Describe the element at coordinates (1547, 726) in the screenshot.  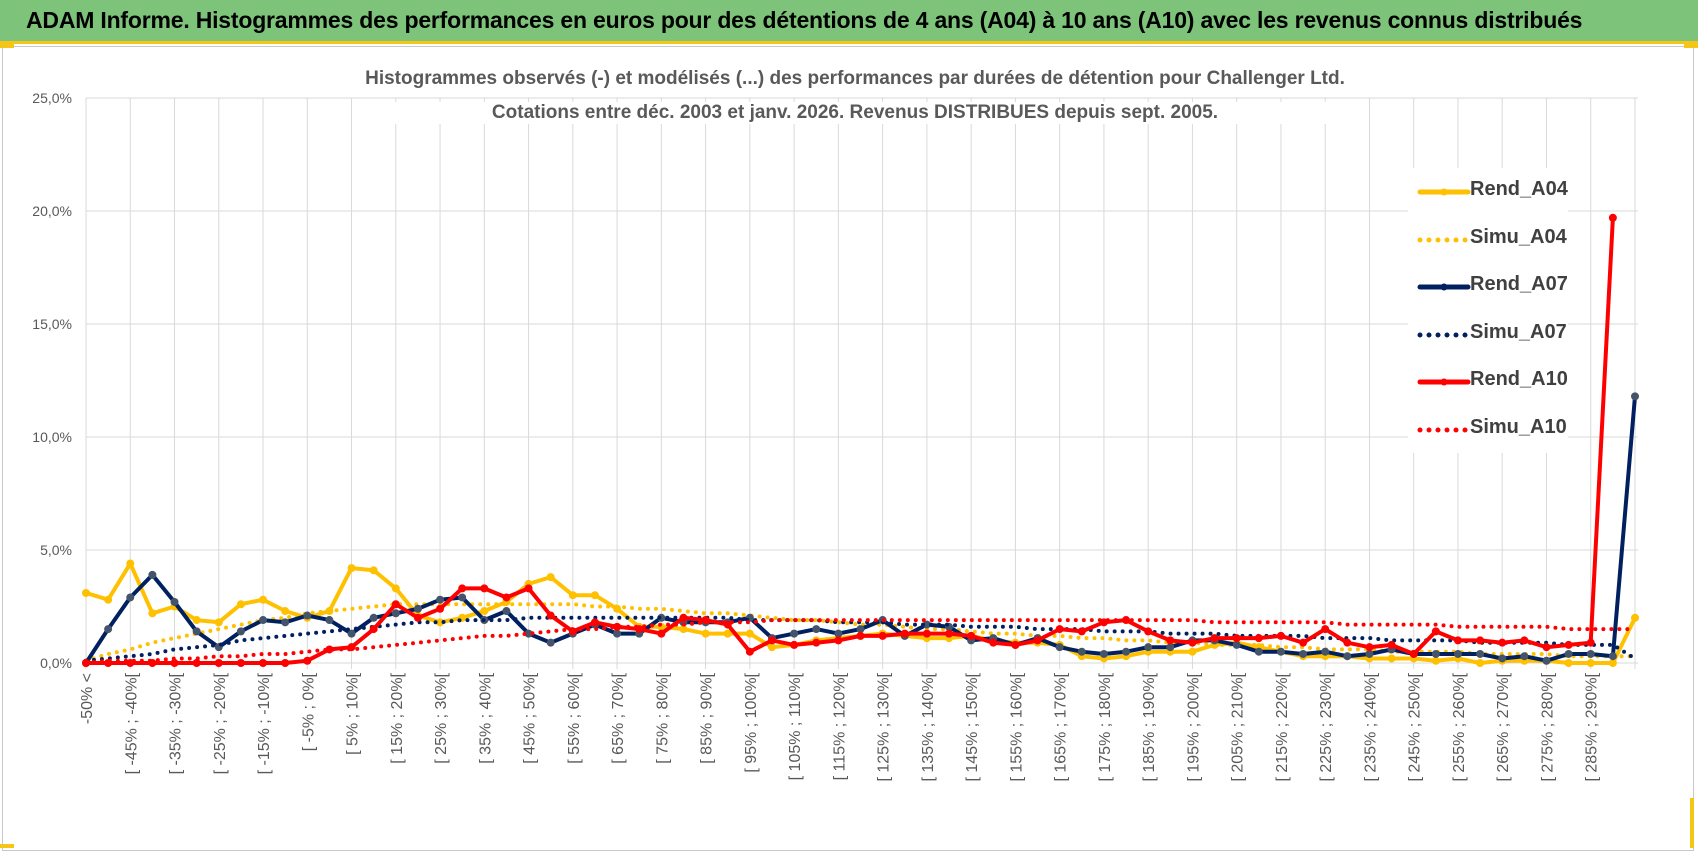
I see `x-tick-label: [ 275% ; 280%[` at that location.